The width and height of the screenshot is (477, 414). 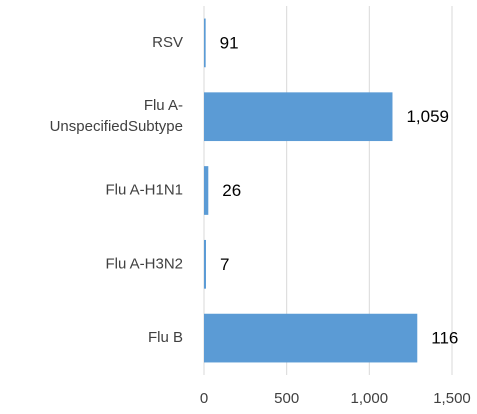 What do you see at coordinates (452, 398) in the screenshot?
I see `x-tick-label-3: 1,500` at bounding box center [452, 398].